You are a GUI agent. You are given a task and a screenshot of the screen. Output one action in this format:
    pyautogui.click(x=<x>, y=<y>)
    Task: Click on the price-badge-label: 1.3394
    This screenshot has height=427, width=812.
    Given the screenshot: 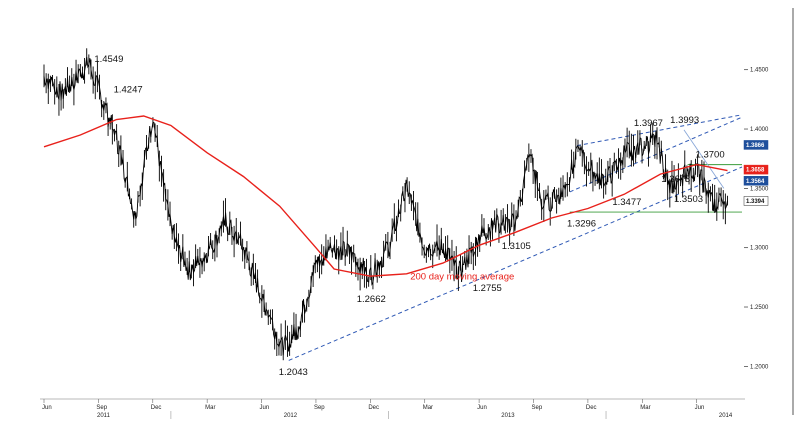 What is the action you would take?
    pyautogui.click(x=755, y=202)
    